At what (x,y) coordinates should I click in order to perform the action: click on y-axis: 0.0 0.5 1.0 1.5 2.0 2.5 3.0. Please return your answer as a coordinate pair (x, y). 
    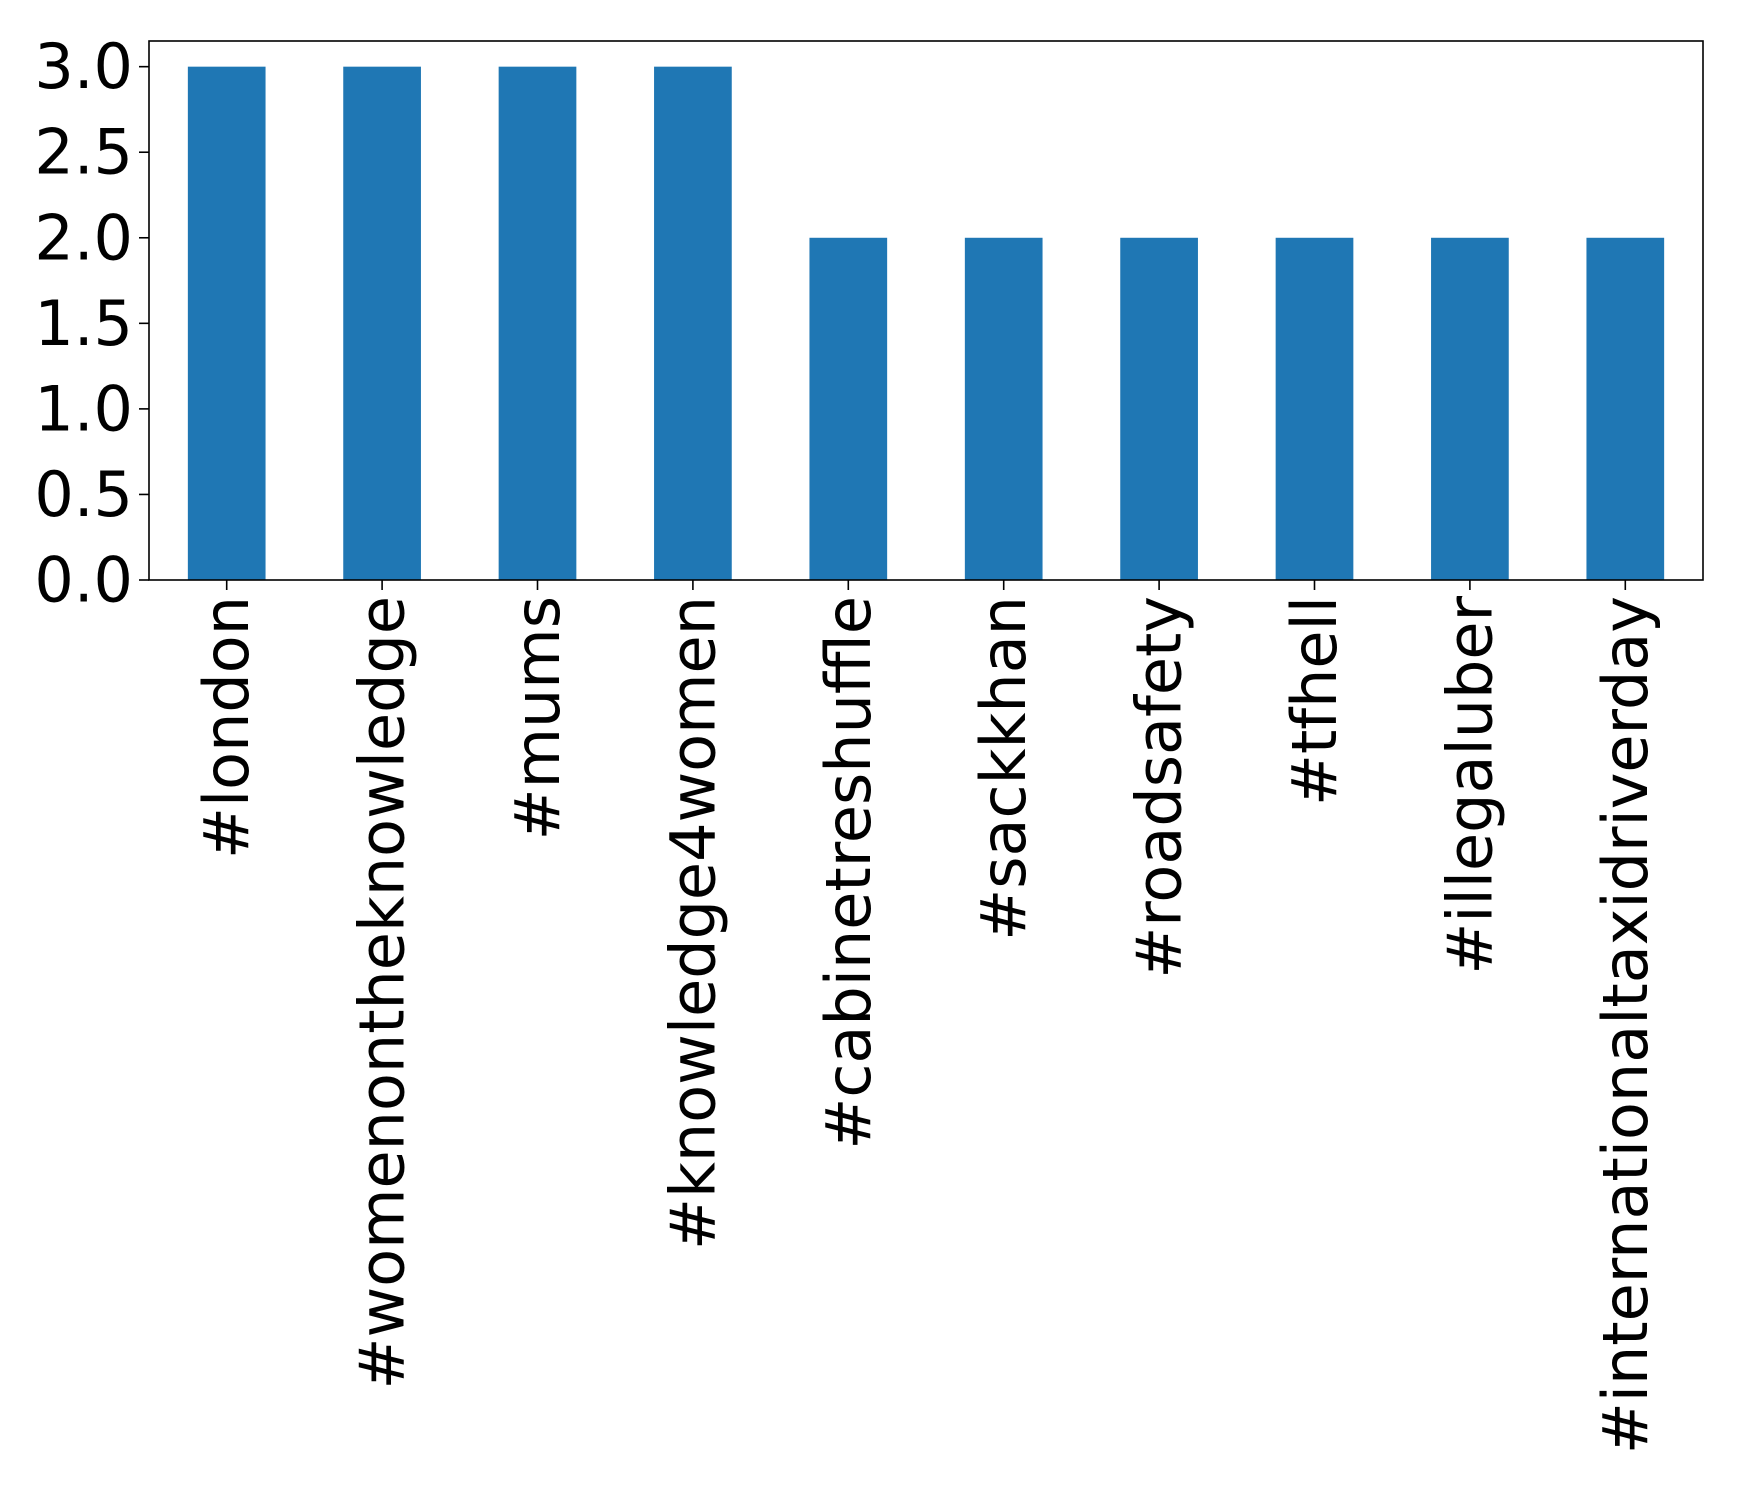
    Looking at the image, I should click on (91, 323).